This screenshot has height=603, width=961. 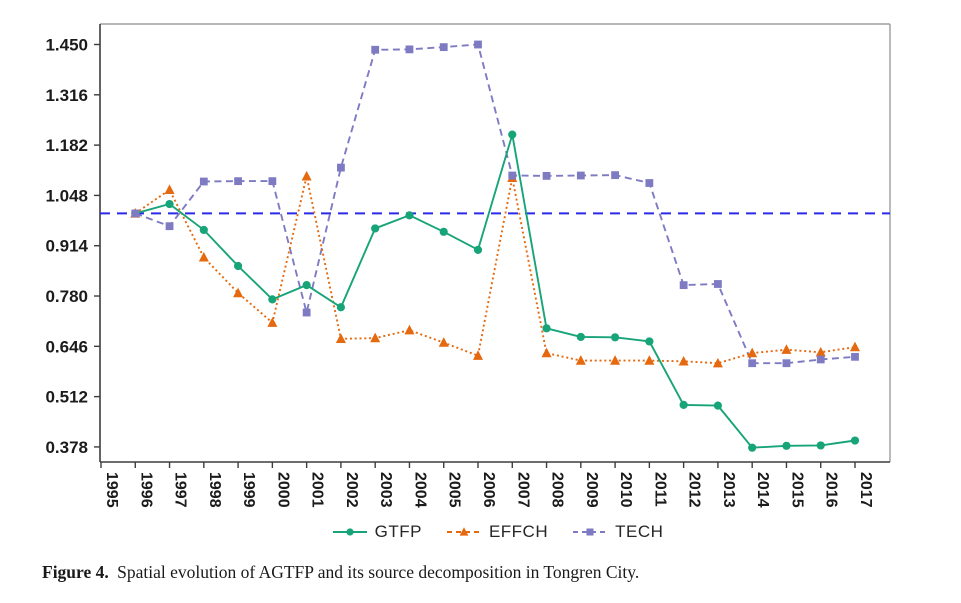 I want to click on x-tick-label: 2017, so click(x=865, y=490).